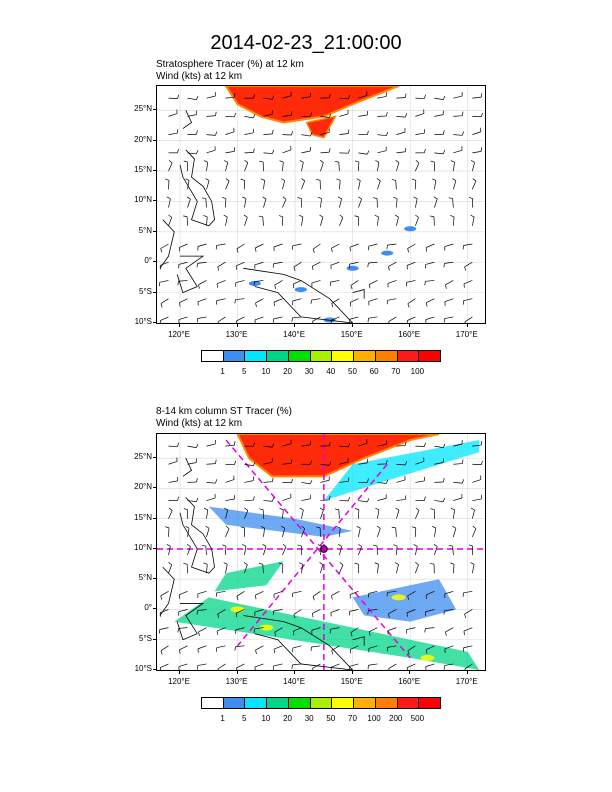  What do you see at coordinates (143, 547) in the screenshot?
I see `y-tick-label: 10°N` at bounding box center [143, 547].